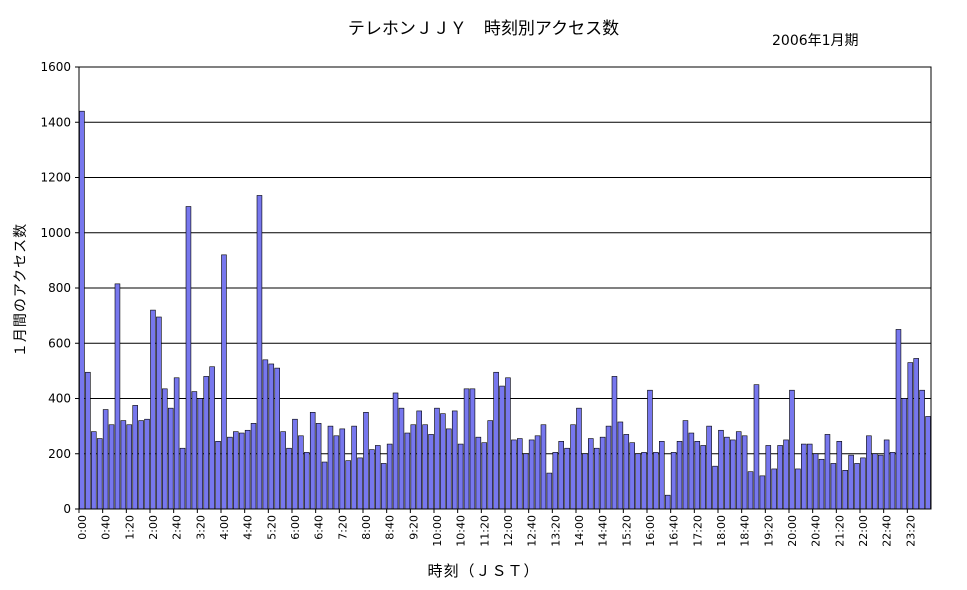  What do you see at coordinates (508, 531) in the screenshot?
I see `x-tick-label: 12:00` at bounding box center [508, 531].